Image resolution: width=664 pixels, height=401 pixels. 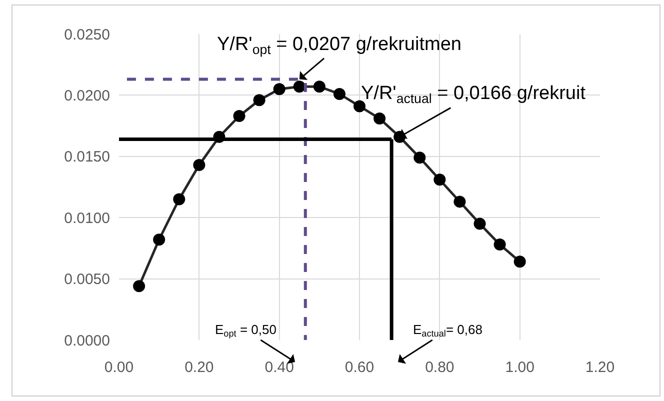 What do you see at coordinates (447, 330) in the screenshot?
I see `annotation: E$_{actual}$= 0,68` at bounding box center [447, 330].